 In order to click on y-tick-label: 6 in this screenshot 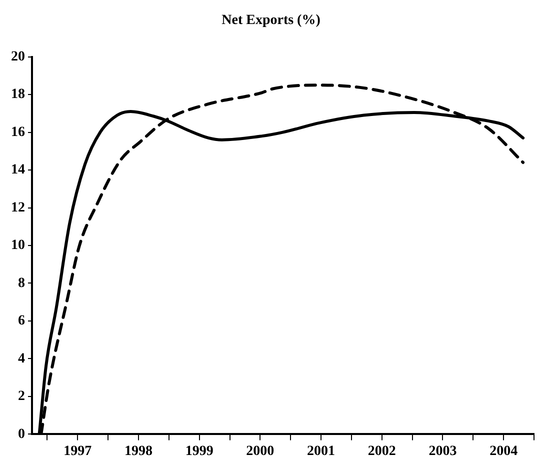, I will do `click(21, 321)`.